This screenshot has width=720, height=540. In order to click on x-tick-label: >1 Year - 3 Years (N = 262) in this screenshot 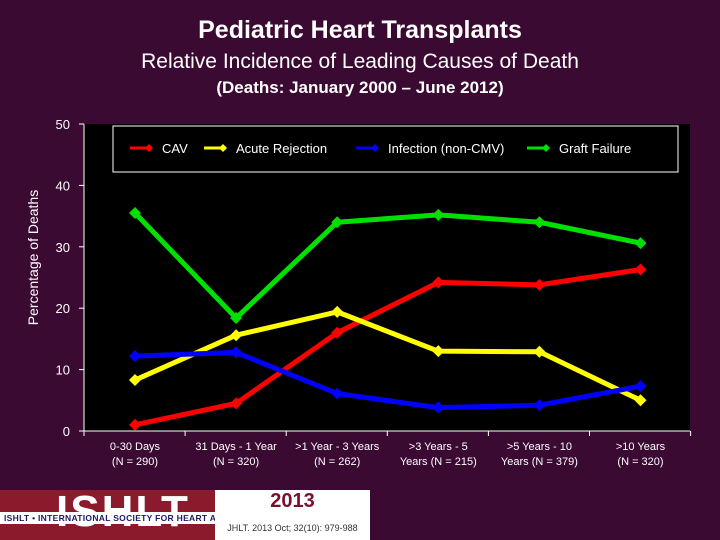, I will do `click(337, 454)`.